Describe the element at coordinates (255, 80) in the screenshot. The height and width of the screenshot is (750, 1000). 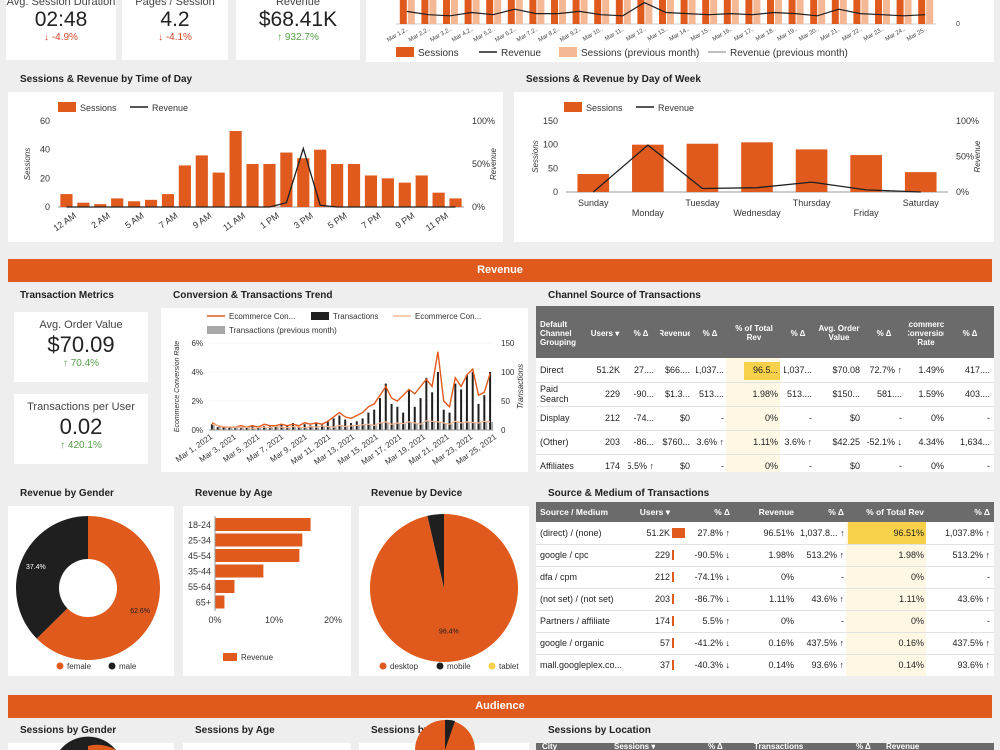
I see `panel-title: Sessions & Revenue by Time of Day` at that location.